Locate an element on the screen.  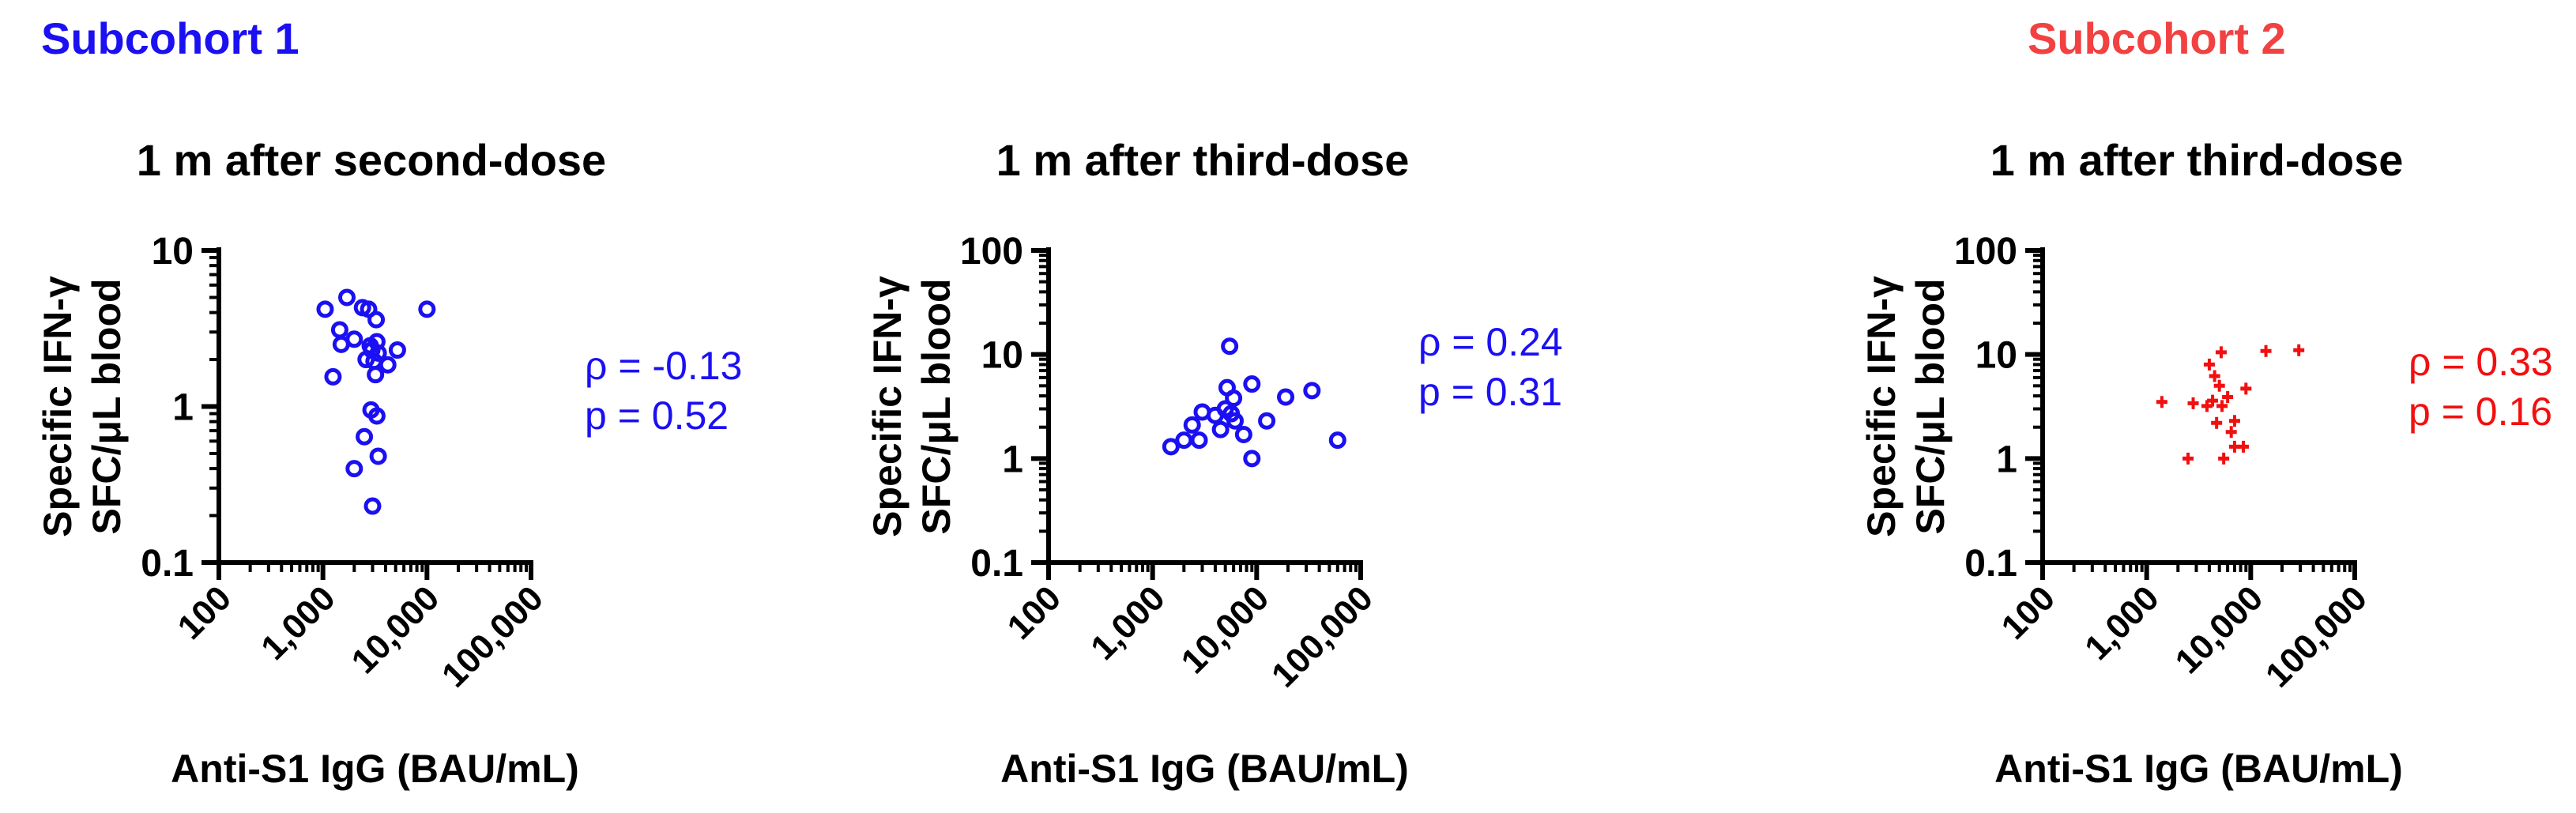
p-annotation: p = 0.31 is located at coordinates (1490, 392).